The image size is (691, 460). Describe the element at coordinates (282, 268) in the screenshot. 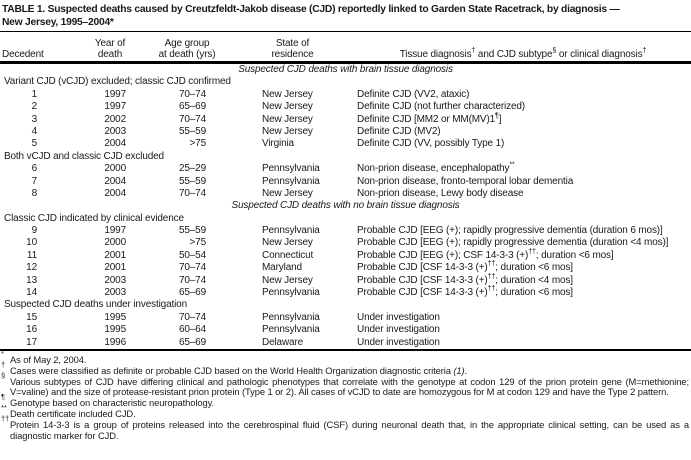

I see `state-cell: Maryland` at that location.